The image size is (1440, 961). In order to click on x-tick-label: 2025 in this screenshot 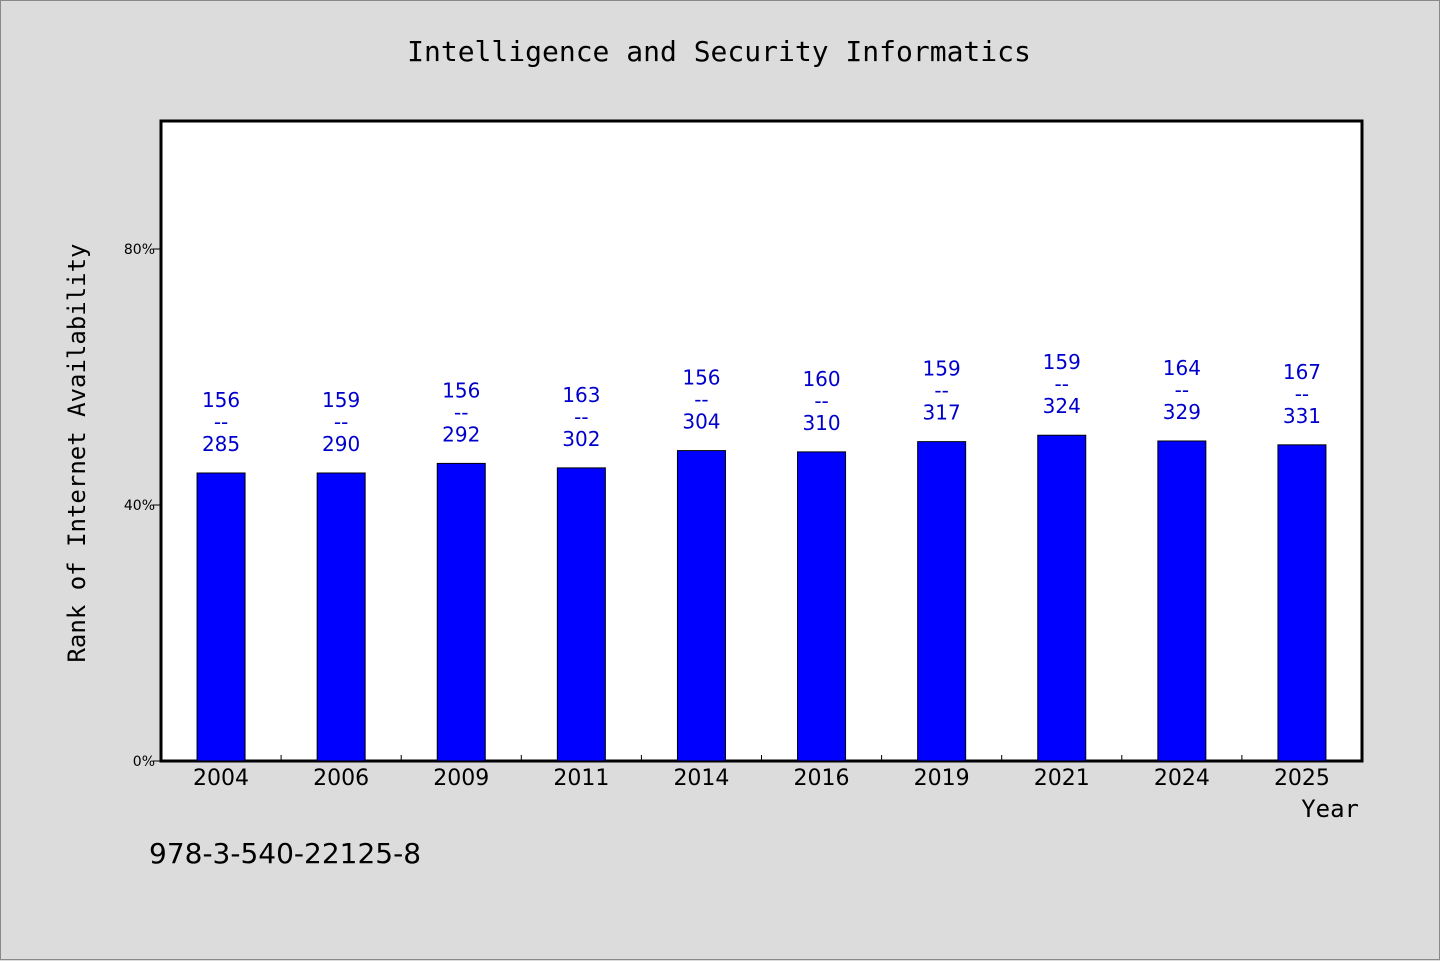, I will do `click(1302, 778)`.